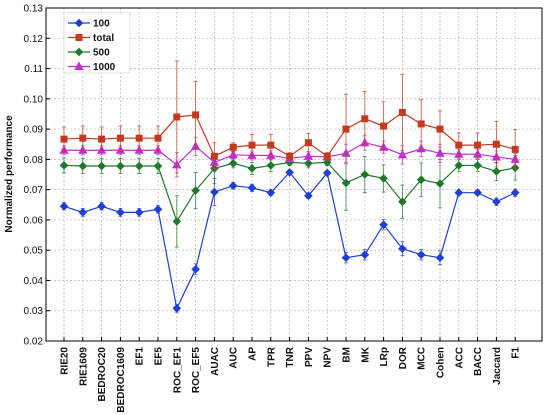 The height and width of the screenshot is (415, 550). I want to click on x-tick-label: DOR, so click(403, 357).